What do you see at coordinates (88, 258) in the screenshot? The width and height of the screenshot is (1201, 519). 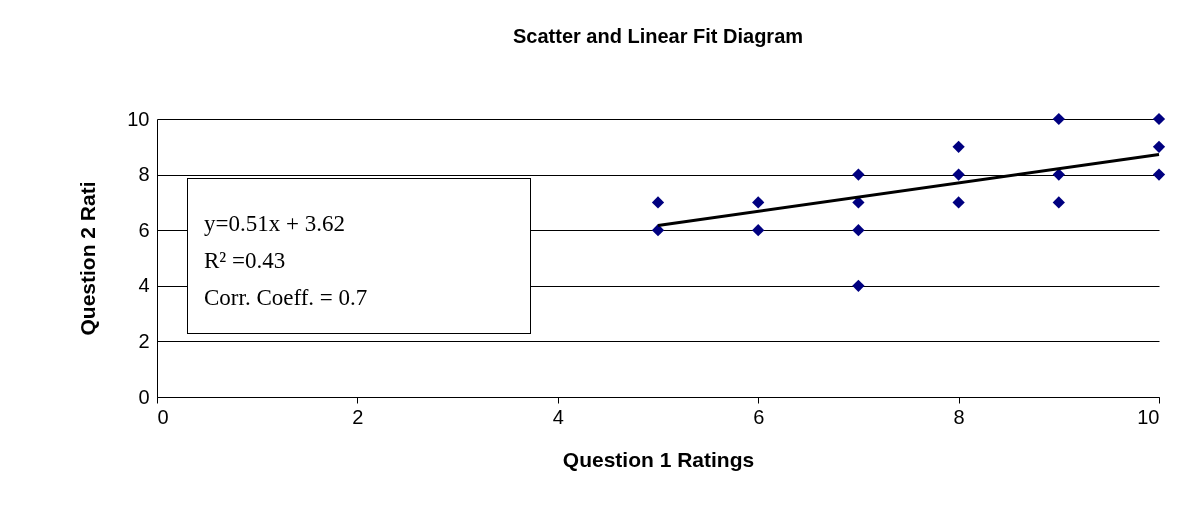 I see `y-axis-title: Question 2 Rati` at bounding box center [88, 258].